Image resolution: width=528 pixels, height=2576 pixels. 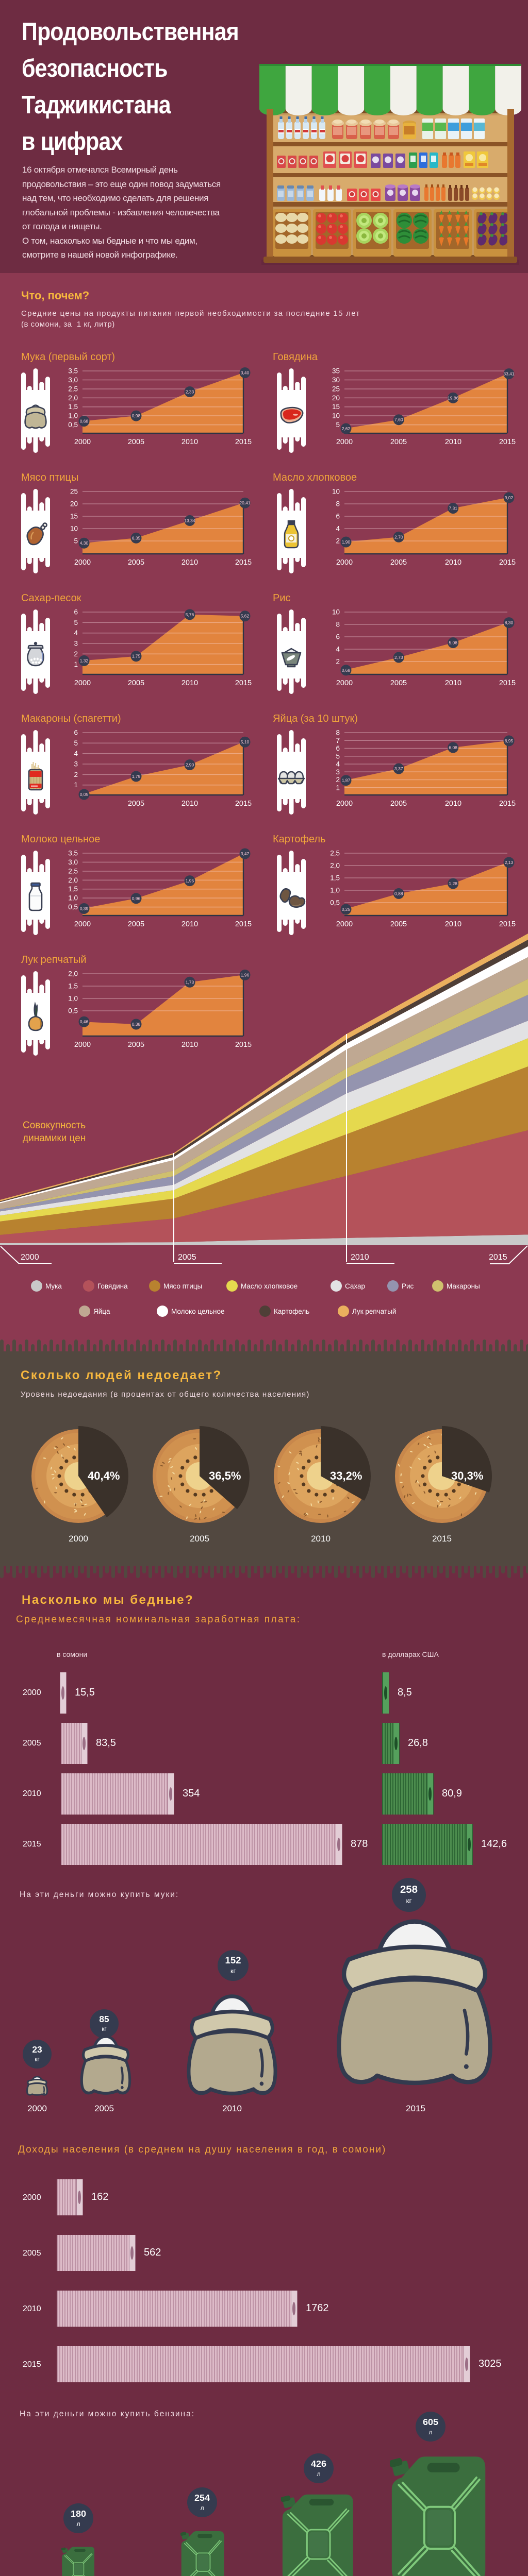 I want to click on svg-text: 6,35, so click(x=136, y=537).